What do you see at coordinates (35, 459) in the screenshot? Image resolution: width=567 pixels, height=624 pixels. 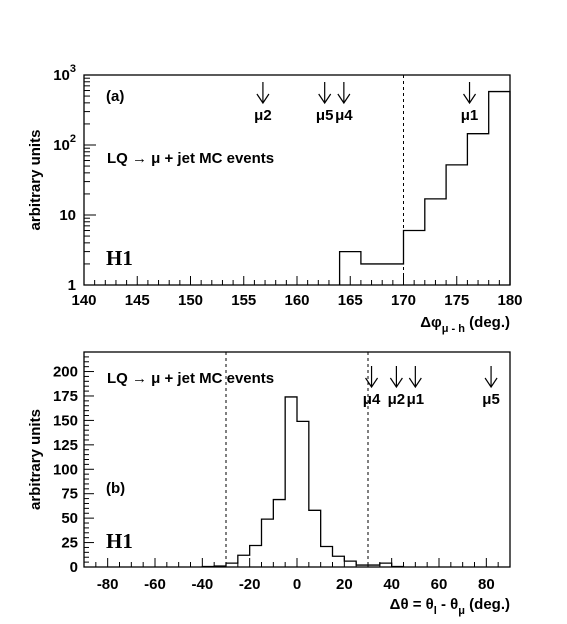 I see `y-axis-label-b: arbitrary units` at bounding box center [35, 459].